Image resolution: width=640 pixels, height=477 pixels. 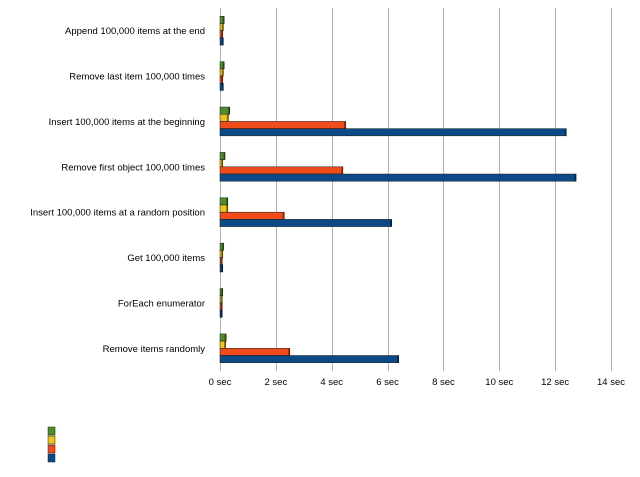 What do you see at coordinates (499, 382) in the screenshot?
I see `x-tick-label: 10 sec` at bounding box center [499, 382].